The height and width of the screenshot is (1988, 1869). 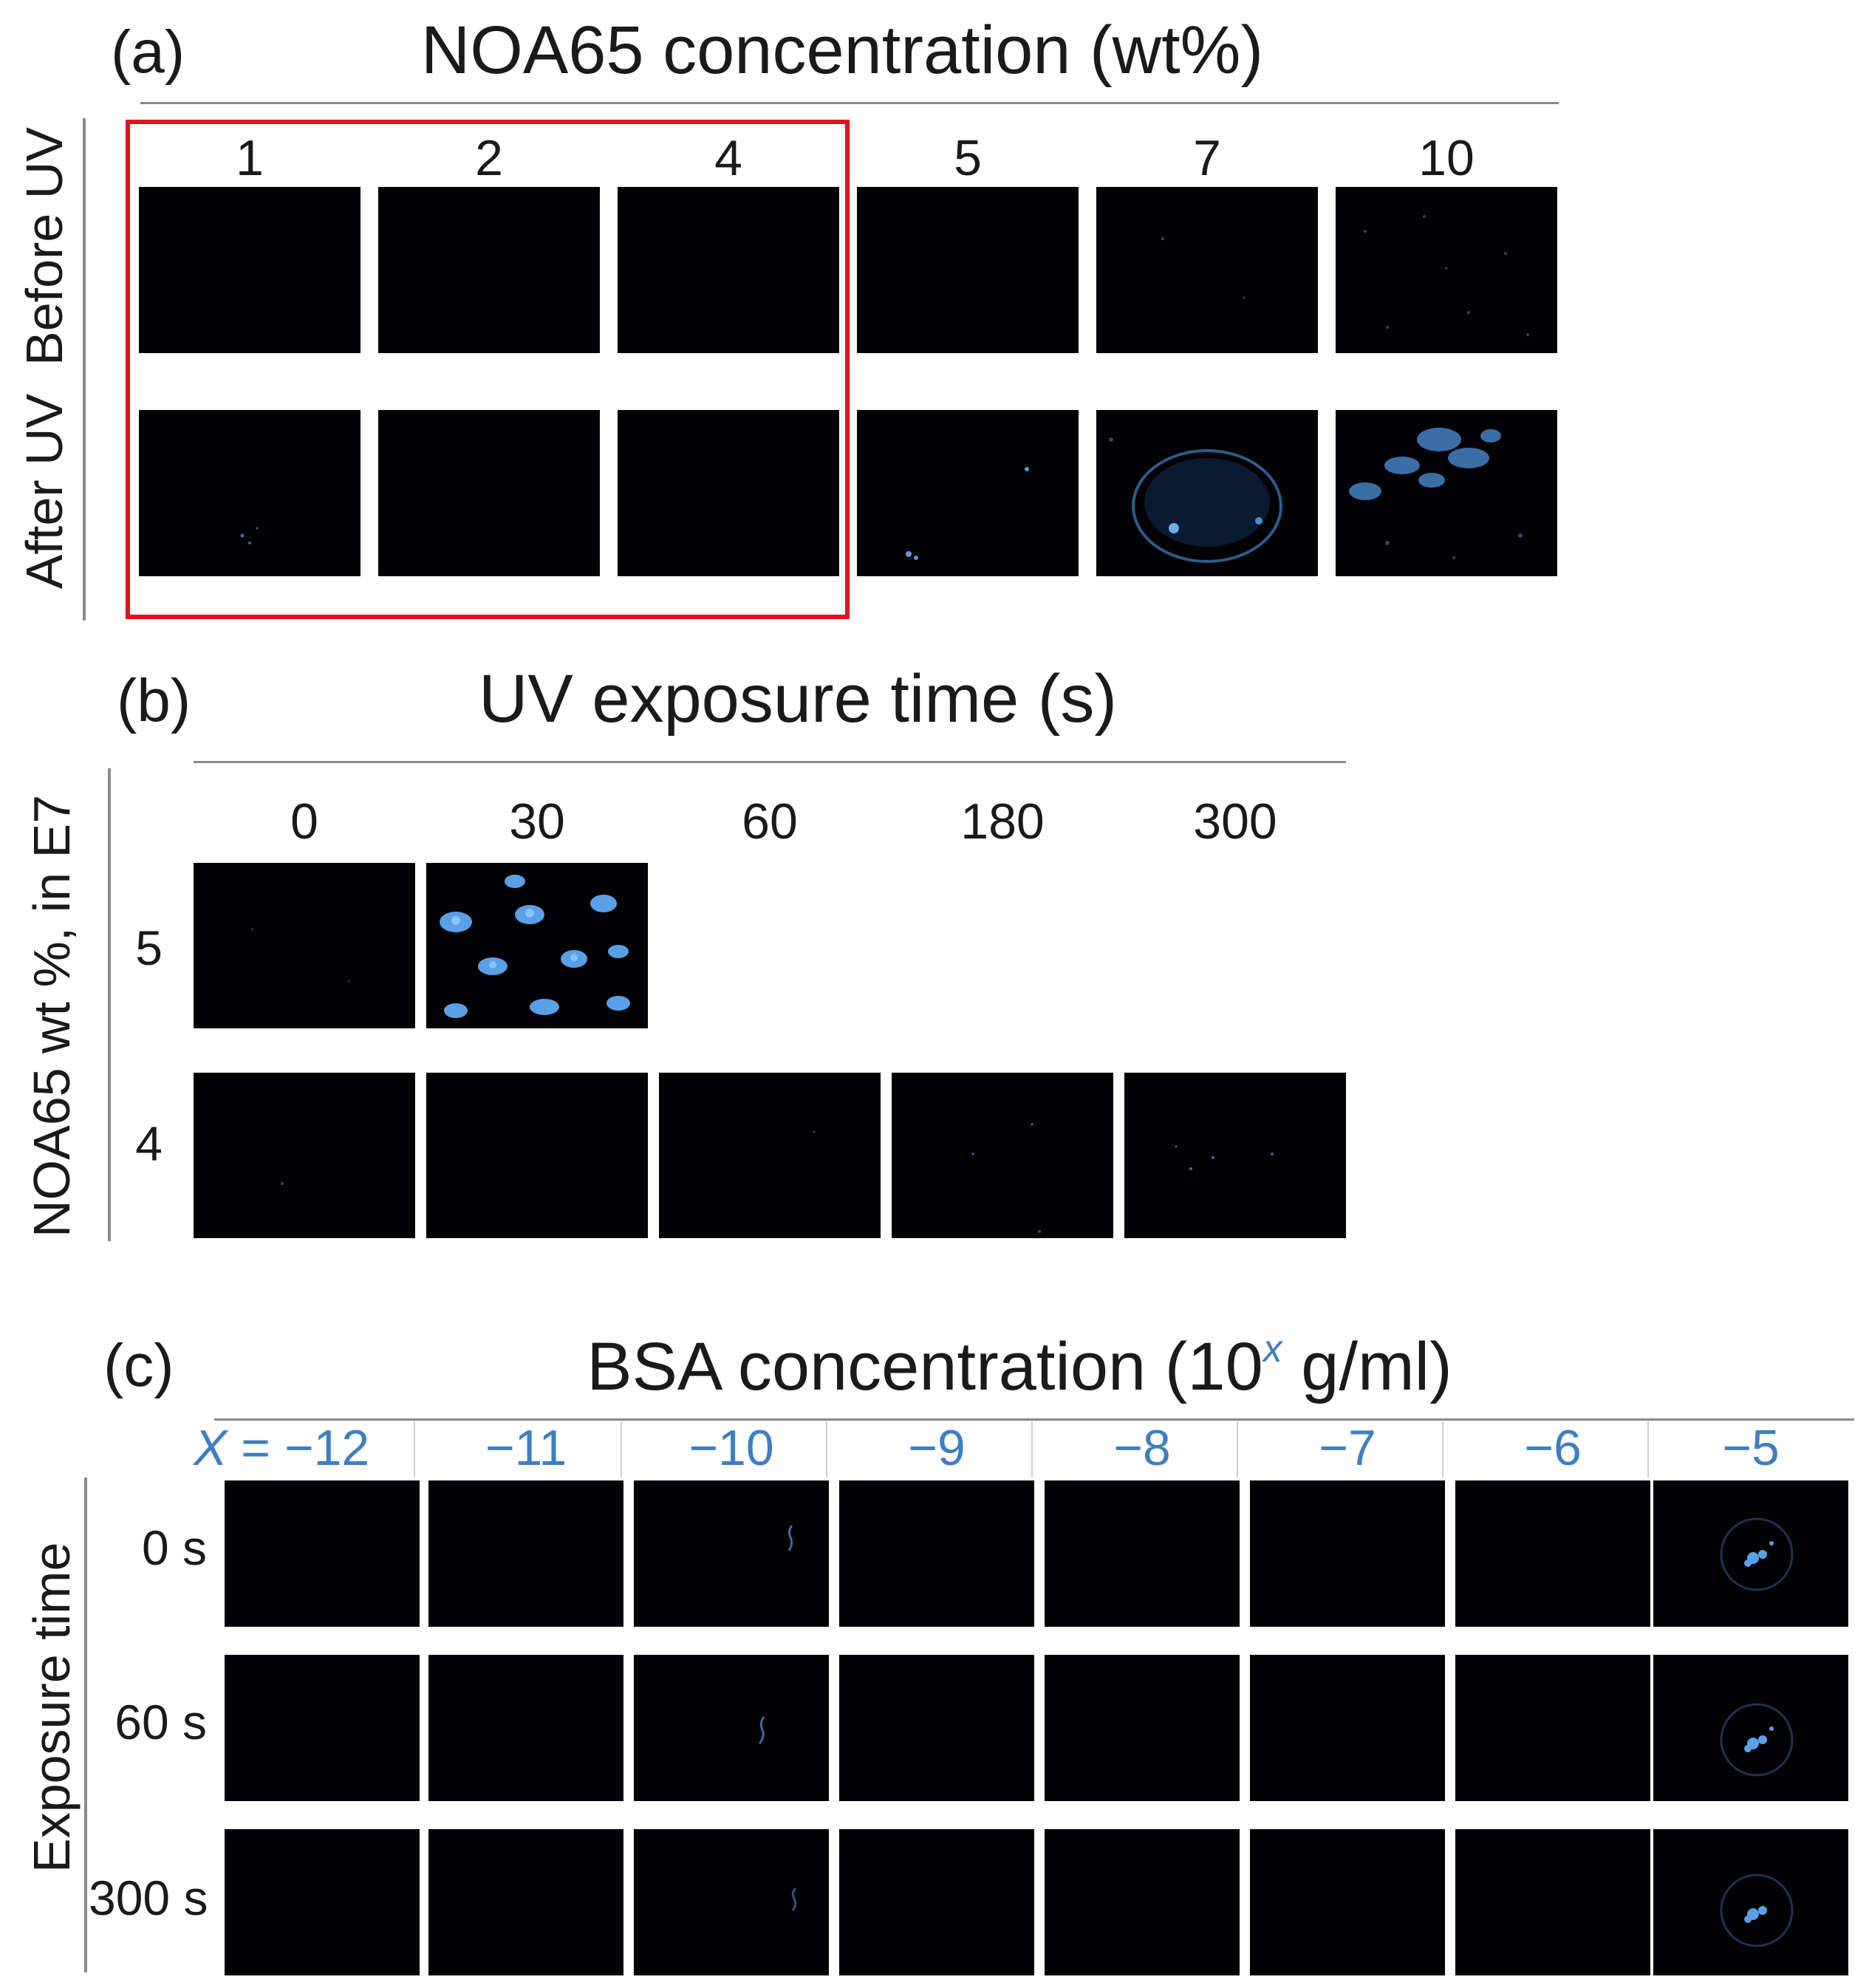 I want to click on micrograph-c-0s-m12, so click(x=322, y=1553).